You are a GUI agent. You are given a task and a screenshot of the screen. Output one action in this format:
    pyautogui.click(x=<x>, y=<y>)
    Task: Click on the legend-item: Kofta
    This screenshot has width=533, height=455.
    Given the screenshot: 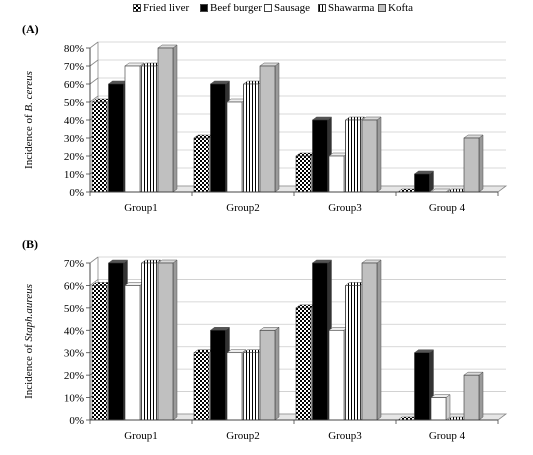 What is the action you would take?
    pyautogui.click(x=395, y=8)
    